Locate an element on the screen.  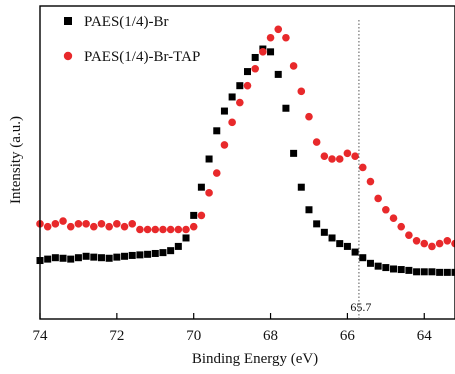
x-tick-label: 74 is located at coordinates (41, 336).